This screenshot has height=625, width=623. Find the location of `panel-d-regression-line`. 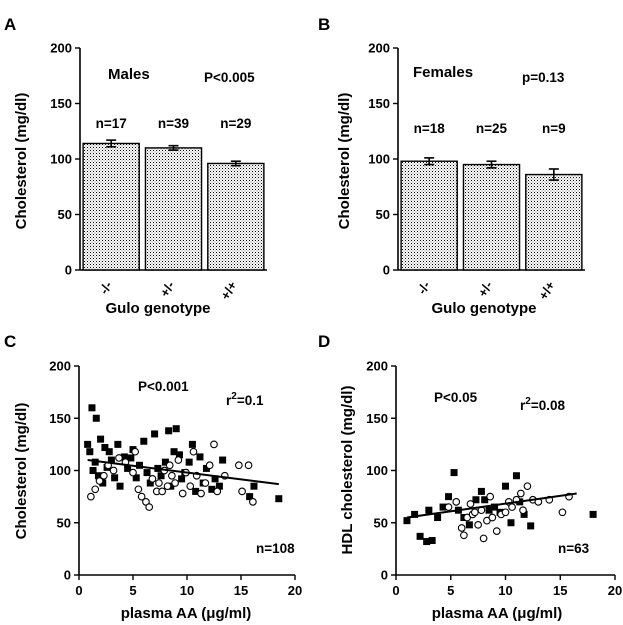

panel-d-regression-line is located at coordinates (491, 505).